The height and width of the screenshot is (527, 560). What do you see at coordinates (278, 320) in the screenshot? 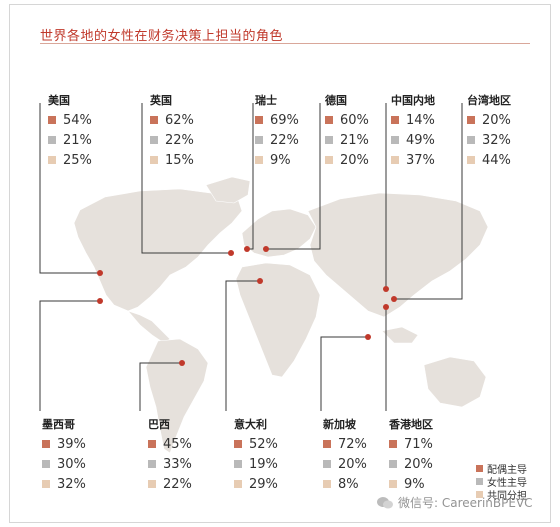
I see `map-africa` at bounding box center [278, 320].